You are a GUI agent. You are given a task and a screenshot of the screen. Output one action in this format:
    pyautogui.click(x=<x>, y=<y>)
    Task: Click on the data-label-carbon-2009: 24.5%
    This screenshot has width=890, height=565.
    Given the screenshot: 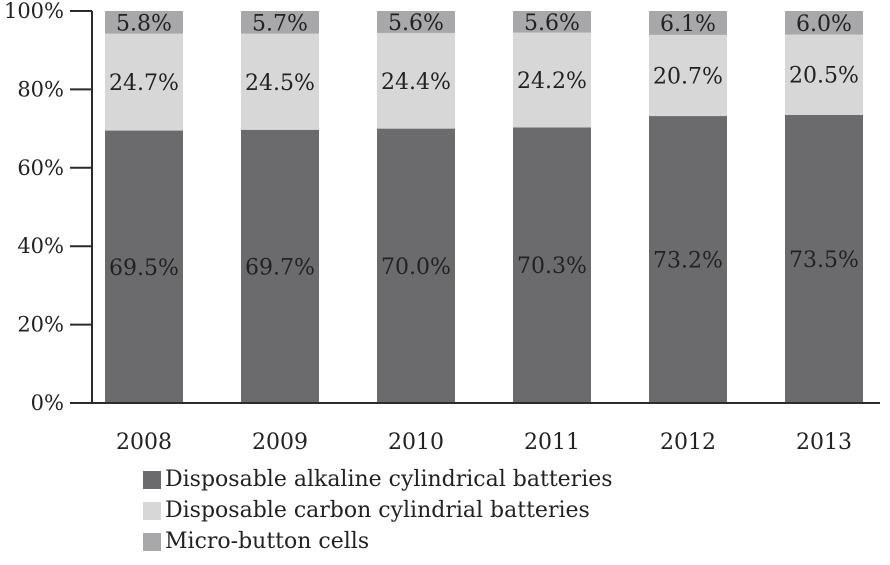 What is the action you would take?
    pyautogui.click(x=280, y=83)
    